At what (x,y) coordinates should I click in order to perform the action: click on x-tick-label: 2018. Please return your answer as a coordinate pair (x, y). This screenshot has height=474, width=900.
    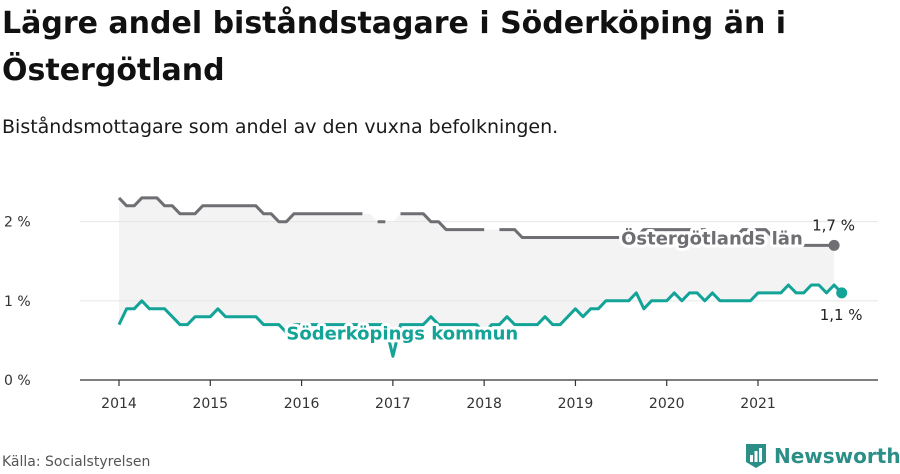
    Looking at the image, I should click on (484, 404).